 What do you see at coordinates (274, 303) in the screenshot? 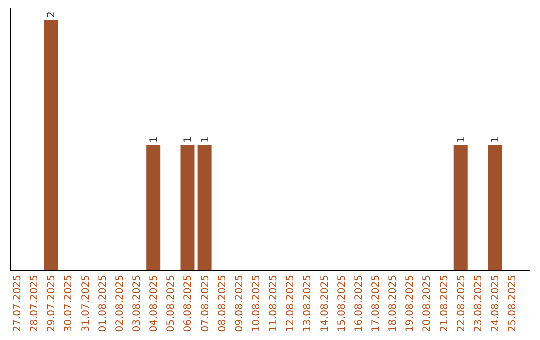
I see `x-tick-label: 11.08.2025` at bounding box center [274, 303].